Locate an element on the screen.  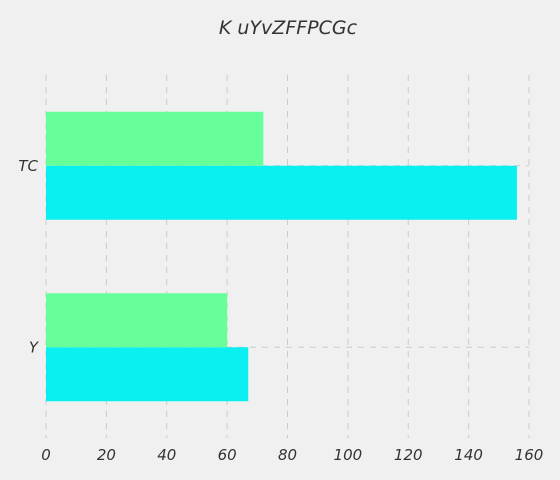
x-tick-label: 140 is located at coordinates (468, 455).